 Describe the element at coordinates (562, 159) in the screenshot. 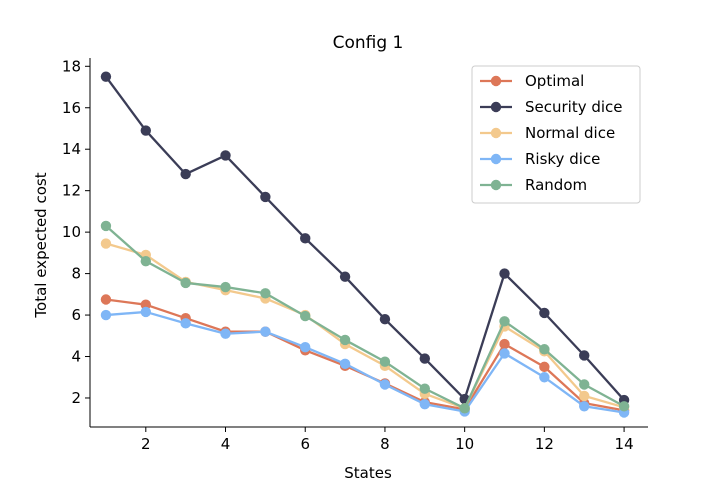

I see `legend-label: Risky dice` at that location.